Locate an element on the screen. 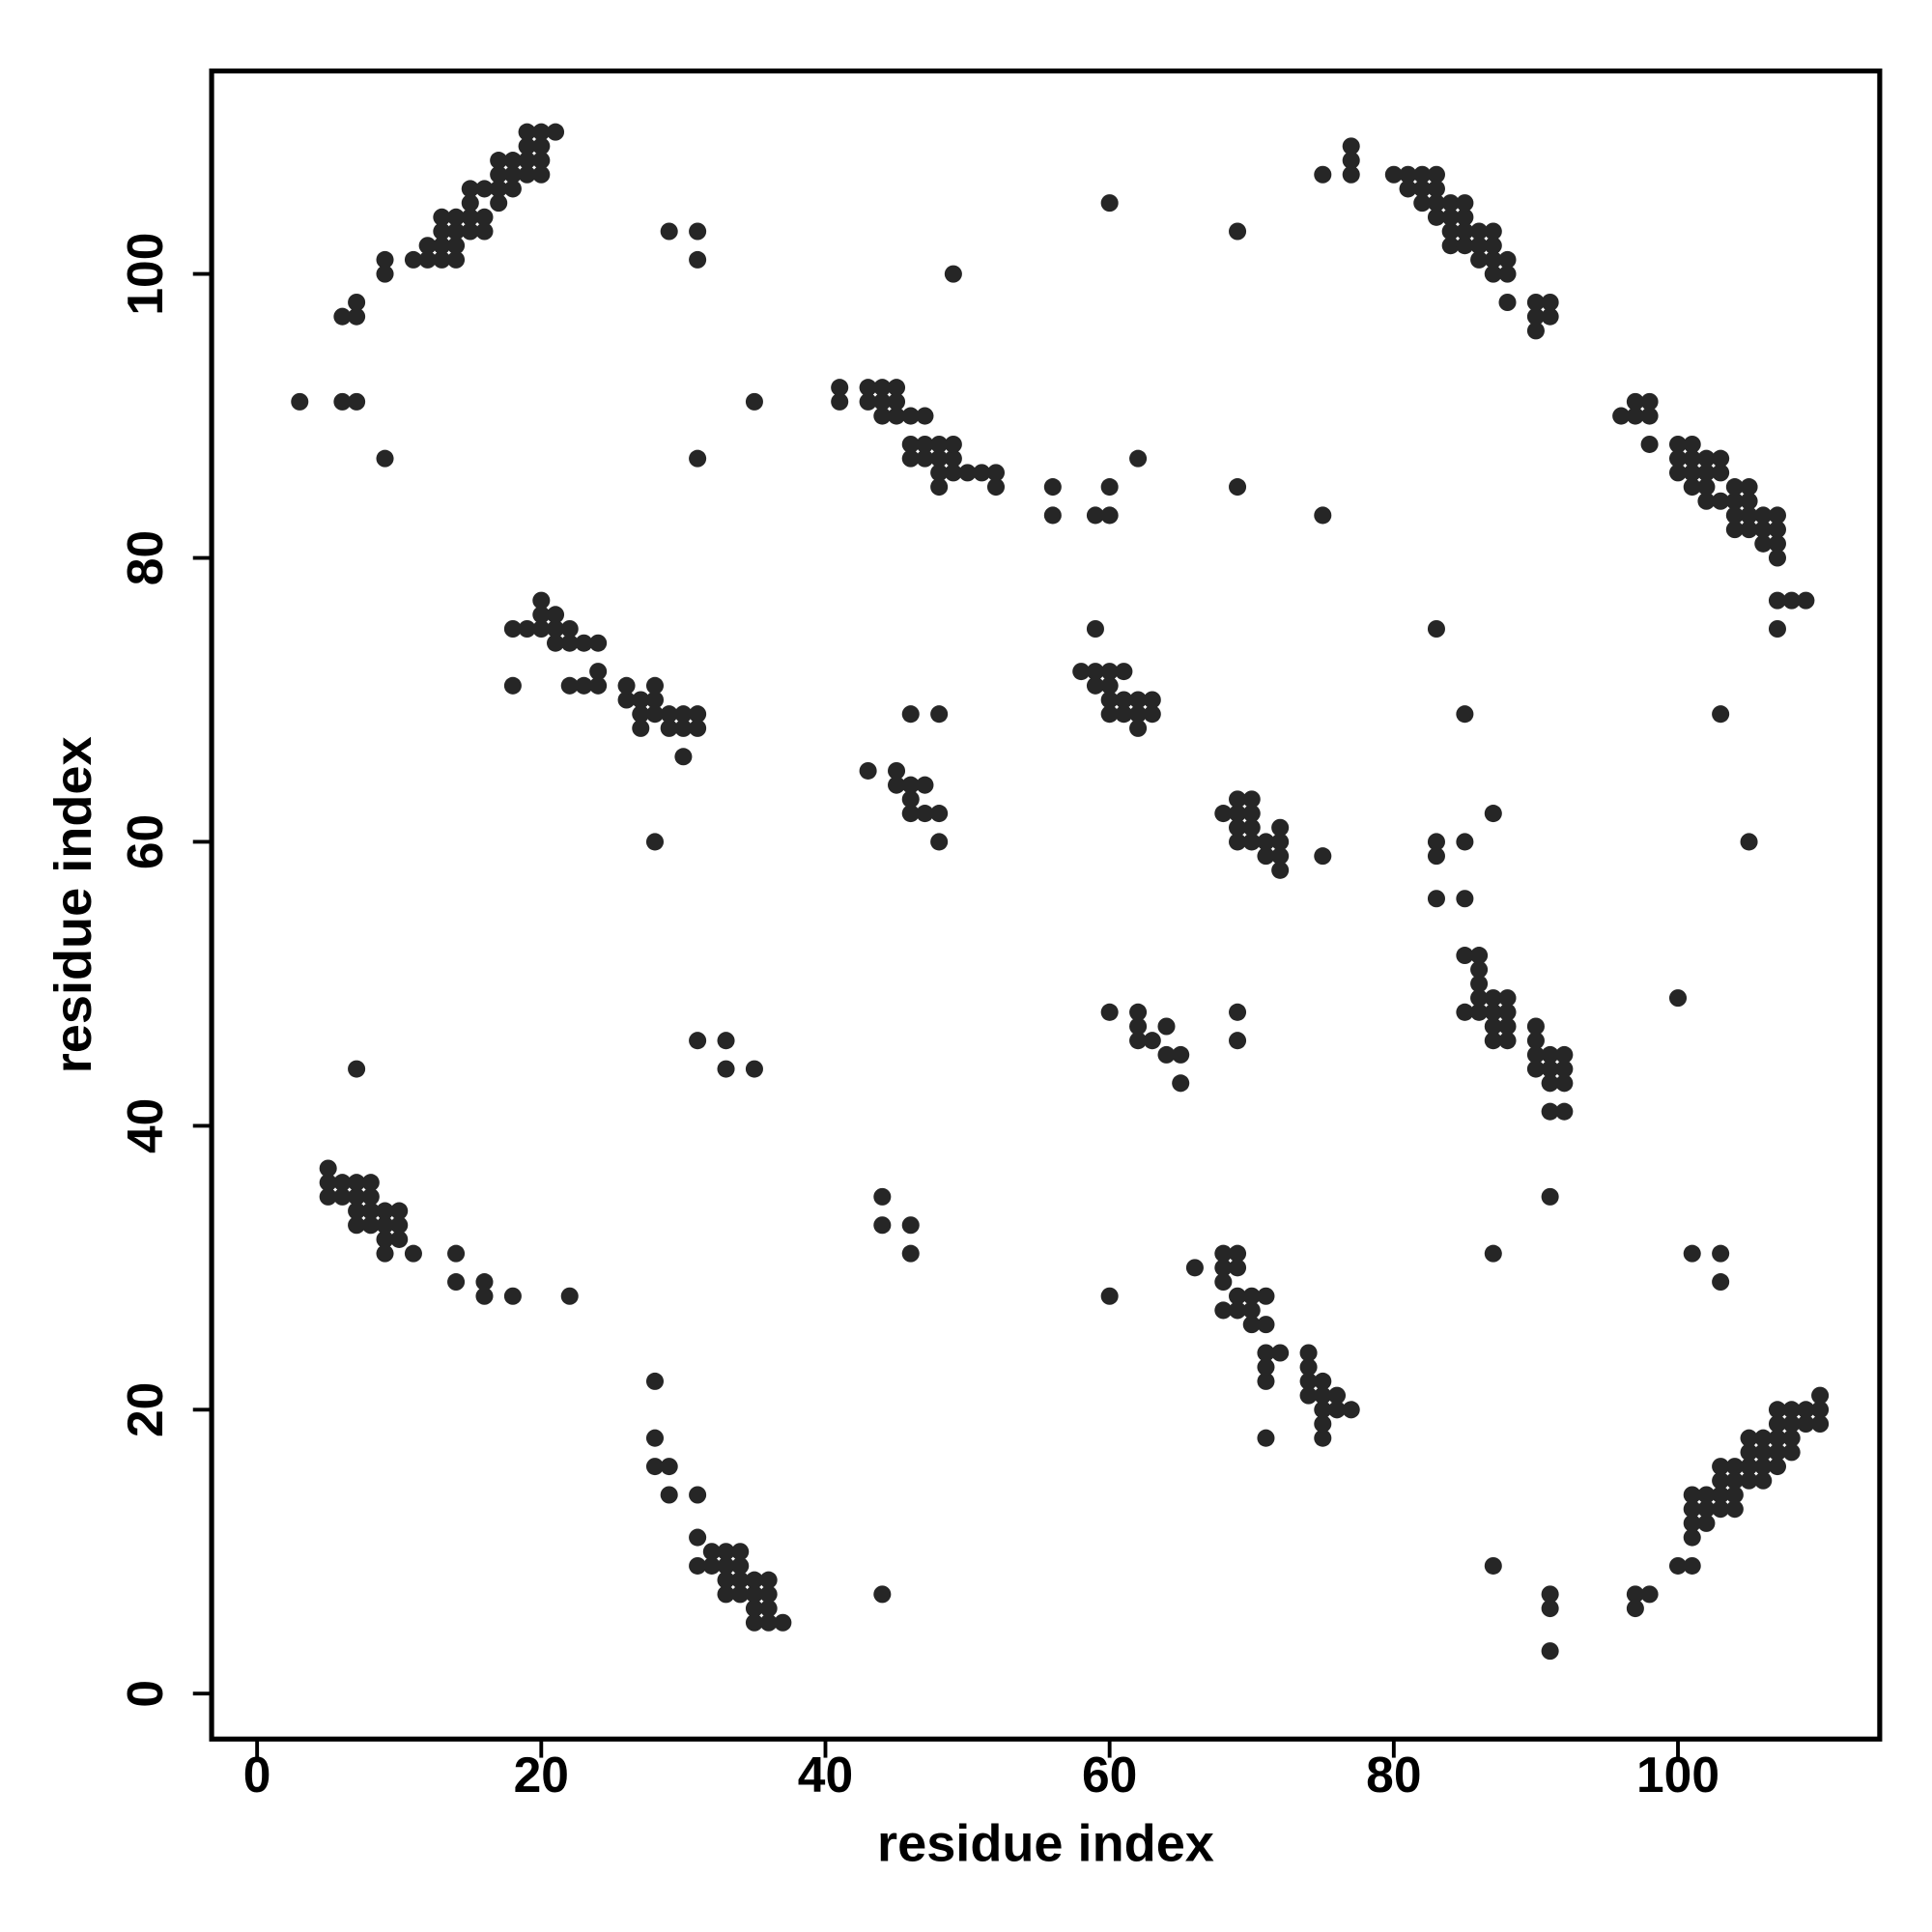  x-axis-label: residue index is located at coordinates (1045, 1844).